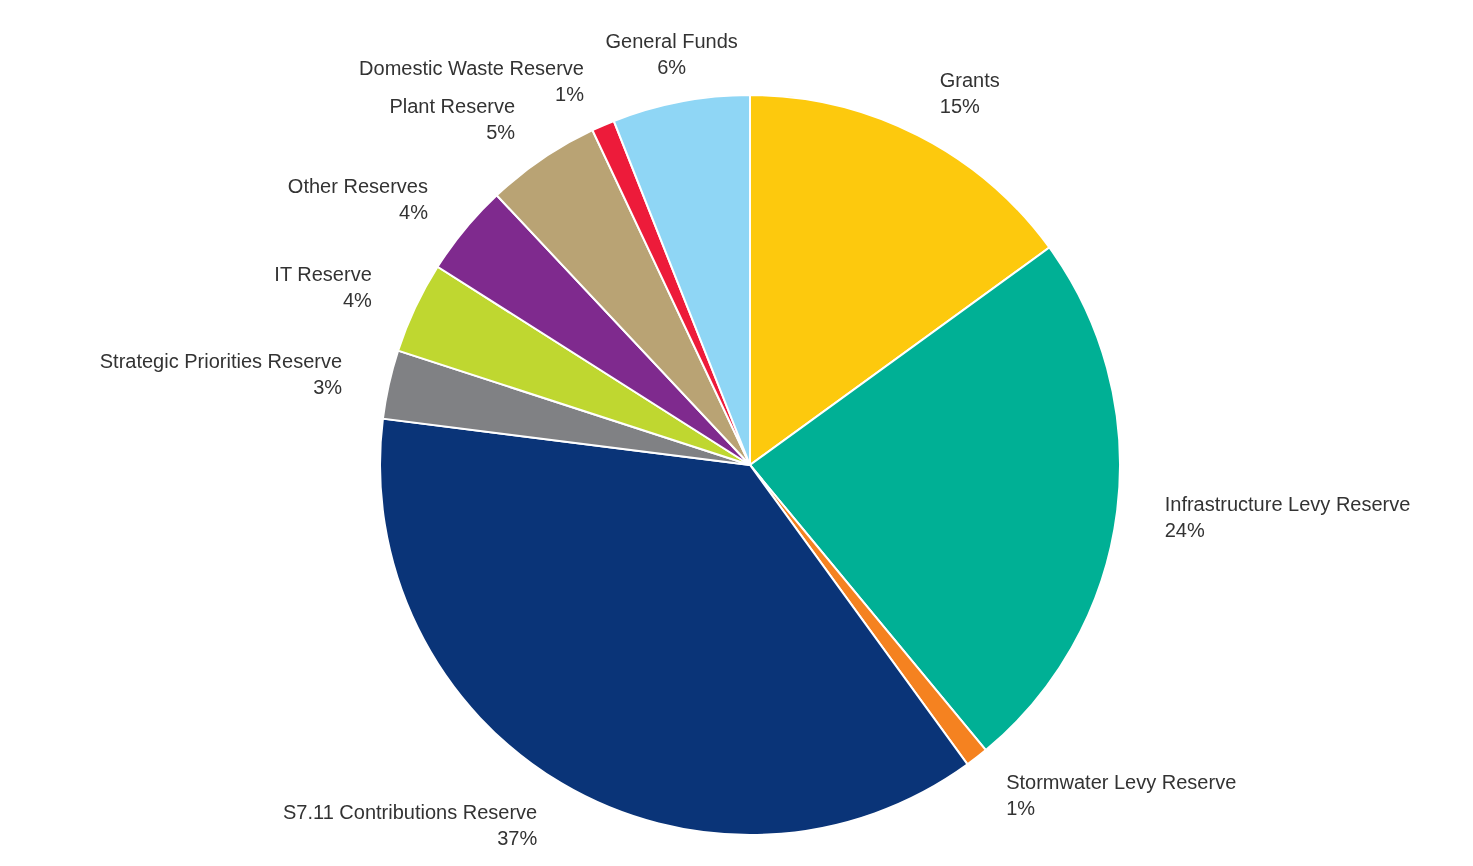 This screenshot has width=1473, height=866. What do you see at coordinates (328, 386) in the screenshot?
I see `data-label: 3%` at bounding box center [328, 386].